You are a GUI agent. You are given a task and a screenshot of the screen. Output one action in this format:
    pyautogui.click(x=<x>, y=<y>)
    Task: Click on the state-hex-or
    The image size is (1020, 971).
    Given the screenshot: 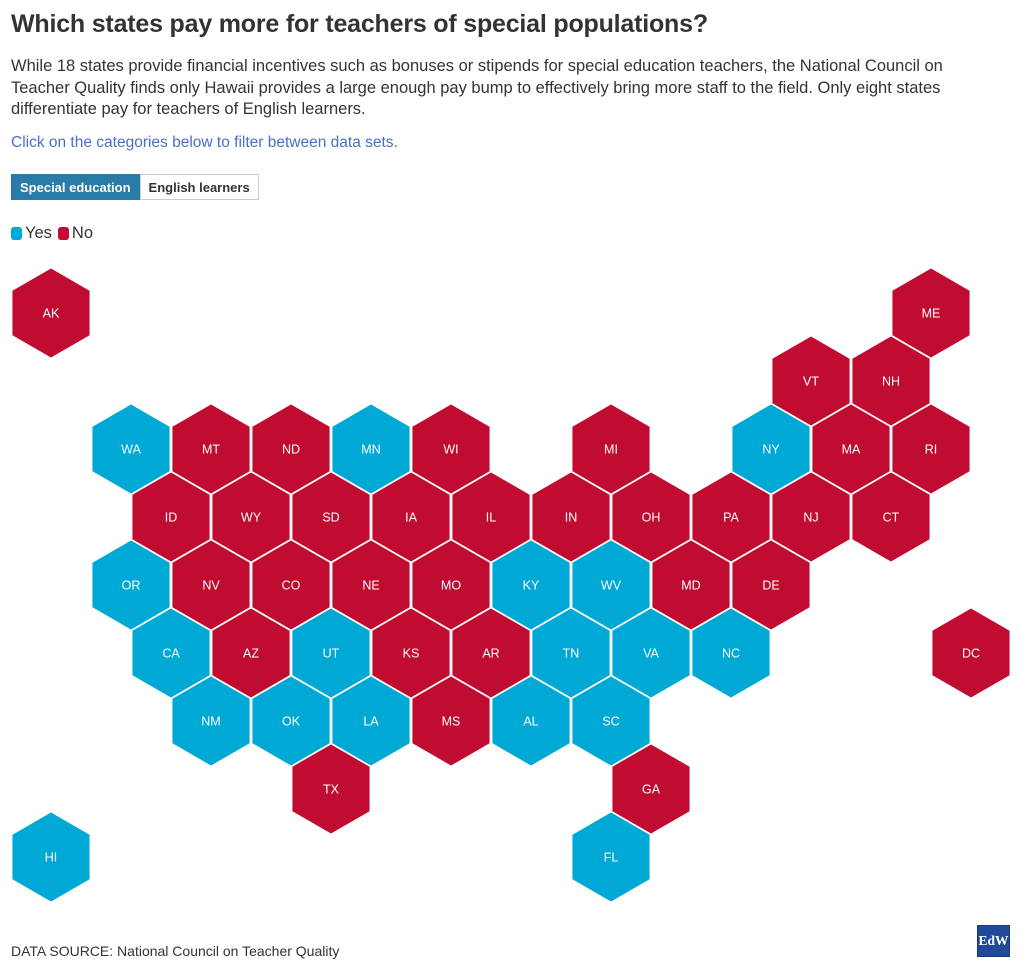 What is the action you would take?
    pyautogui.click(x=131, y=585)
    